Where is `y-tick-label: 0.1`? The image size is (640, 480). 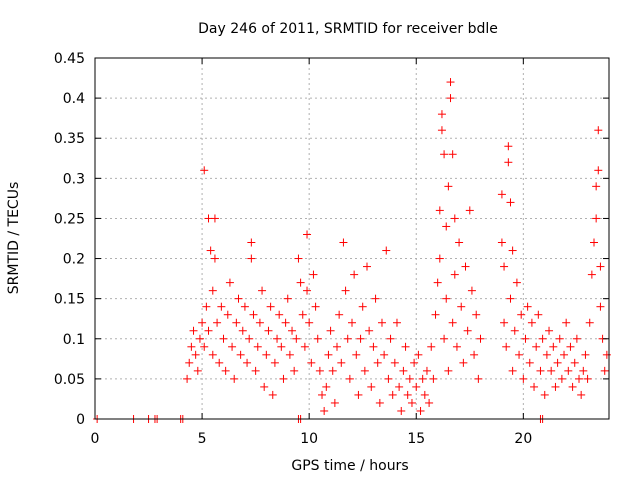 y-tick-label: 0.1 is located at coordinates (74, 340).